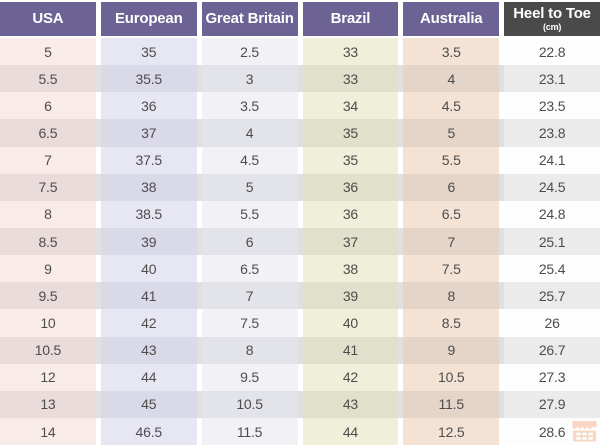  What do you see at coordinates (249, 52) in the screenshot?
I see `table-cell: 2.5` at bounding box center [249, 52].